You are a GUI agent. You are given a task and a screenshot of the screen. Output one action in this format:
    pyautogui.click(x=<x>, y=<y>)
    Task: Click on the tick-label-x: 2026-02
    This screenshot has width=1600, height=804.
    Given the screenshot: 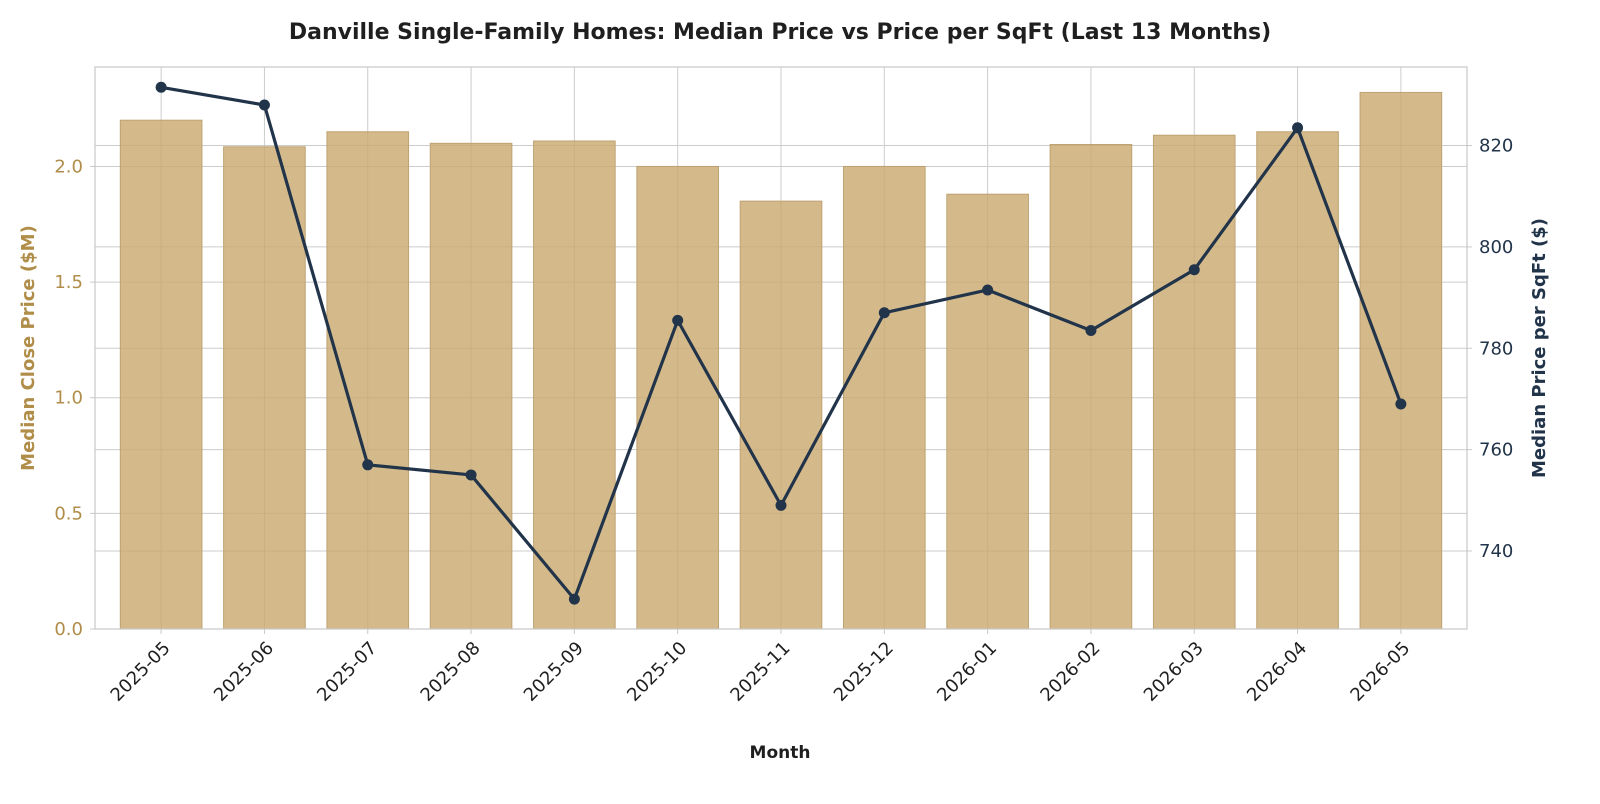 What is the action you would take?
    pyautogui.click(x=1070, y=672)
    